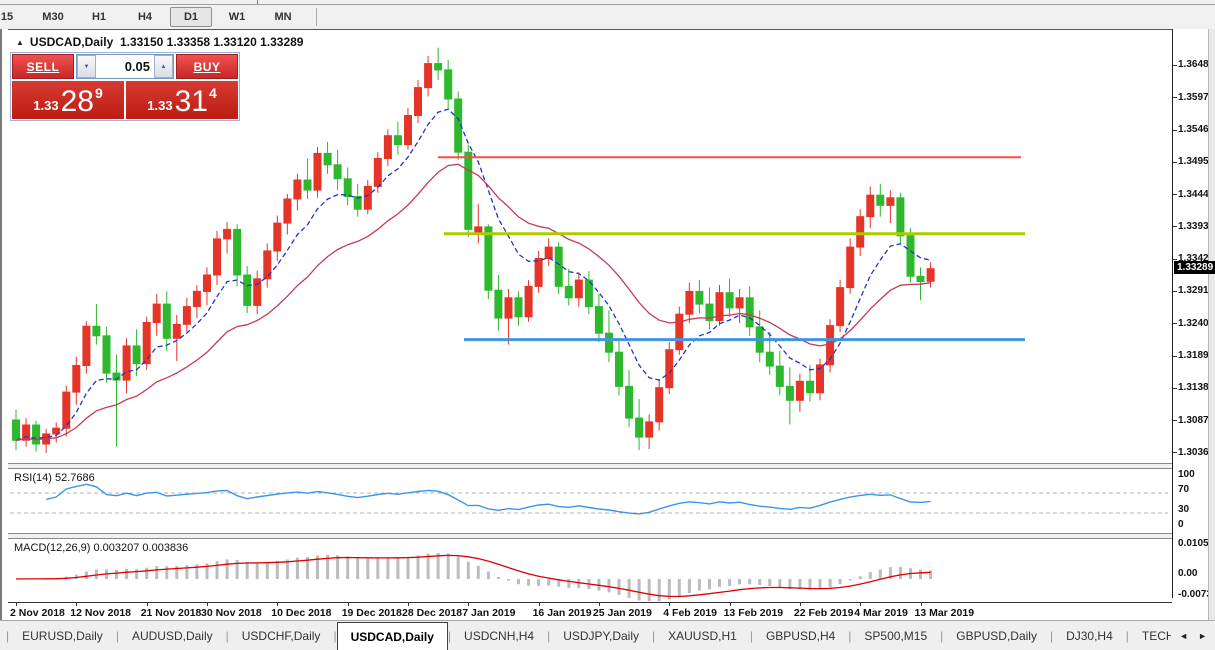 This screenshot has height=650, width=1215. Describe the element at coordinates (283, 17) in the screenshot. I see `timeframe-button-MN: MN` at that location.